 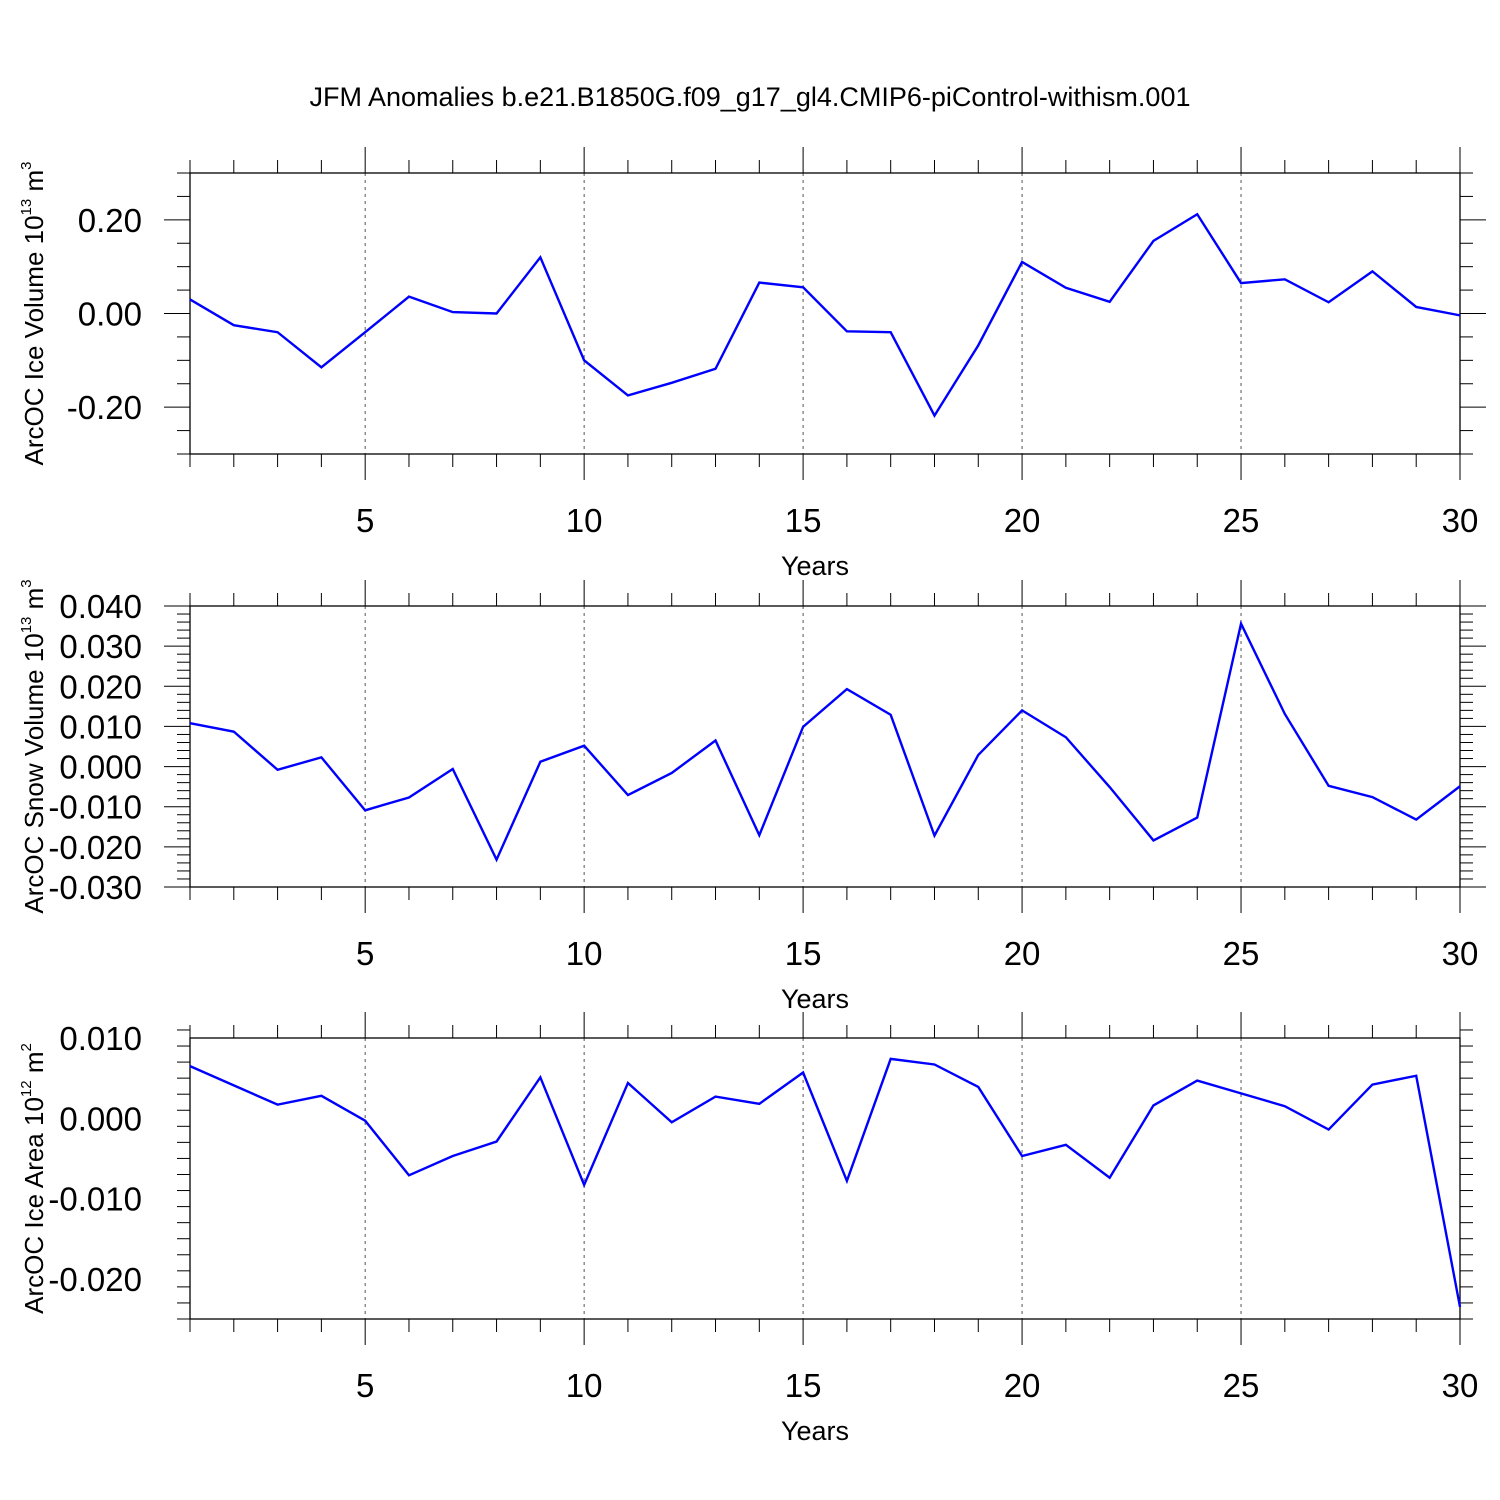 I want to click on y-tick-label: 0.00, so click(x=110, y=314).